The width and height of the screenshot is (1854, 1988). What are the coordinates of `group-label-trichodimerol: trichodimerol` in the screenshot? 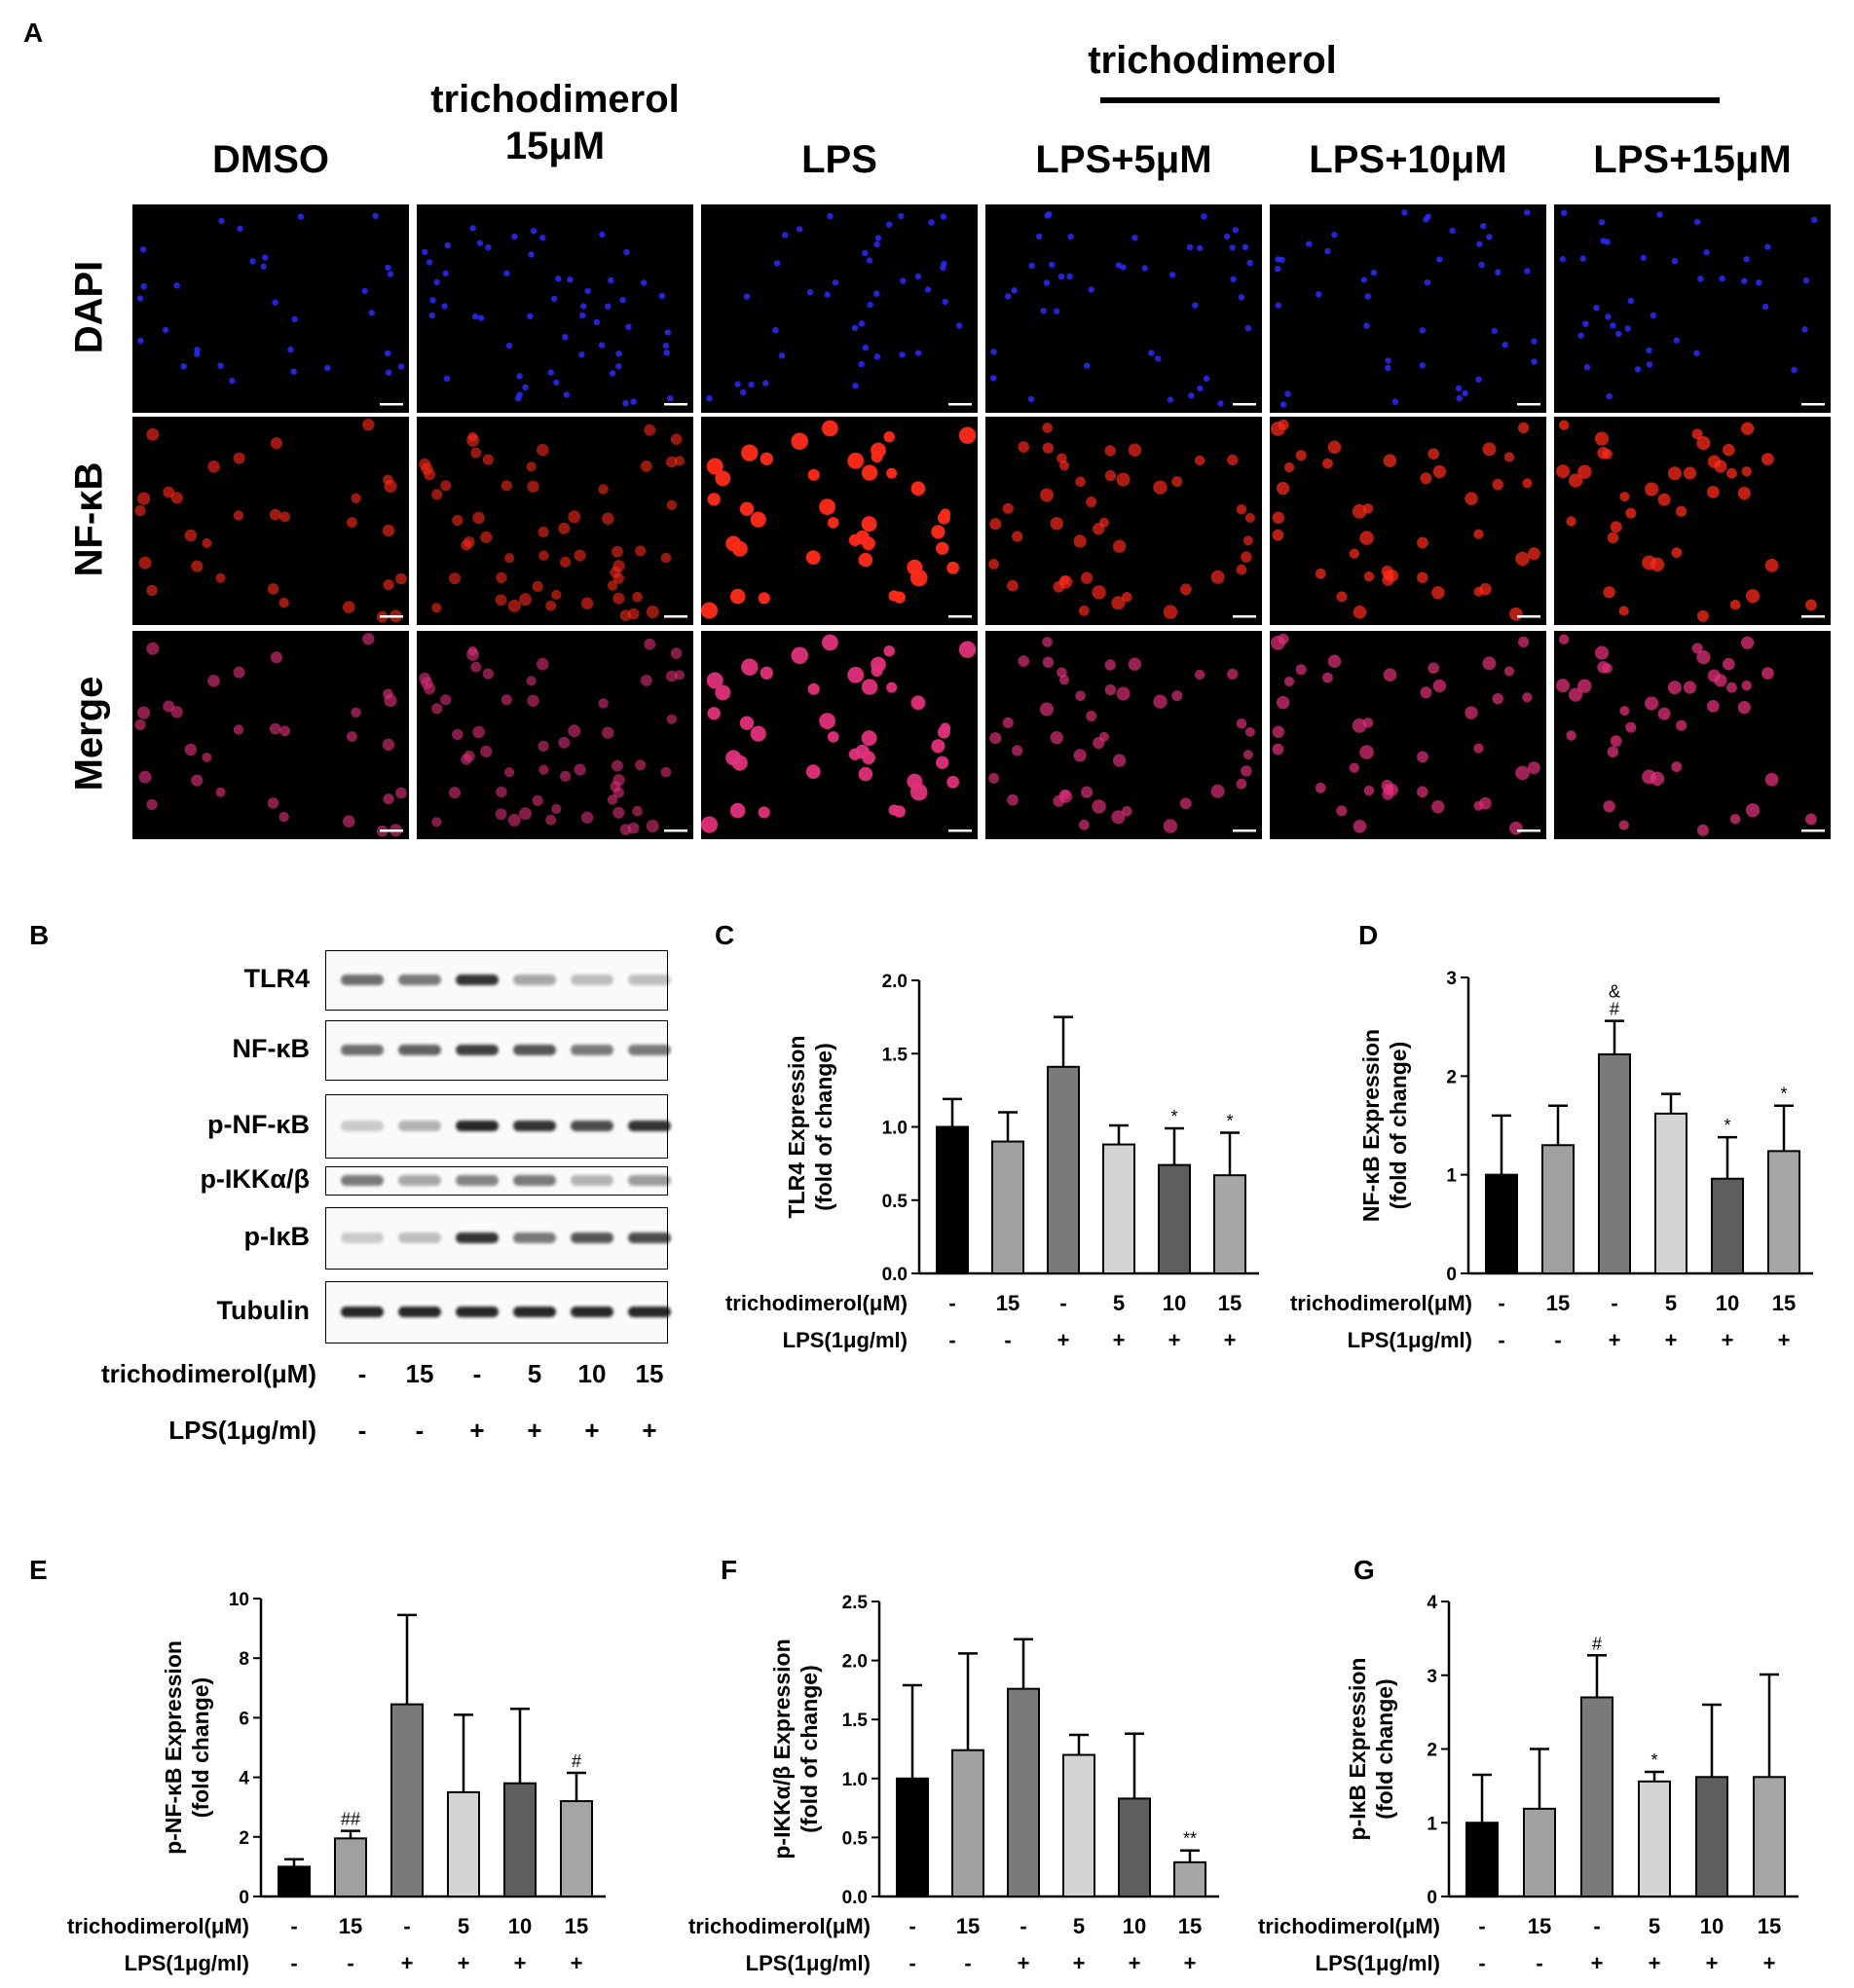 It's located at (1212, 60).